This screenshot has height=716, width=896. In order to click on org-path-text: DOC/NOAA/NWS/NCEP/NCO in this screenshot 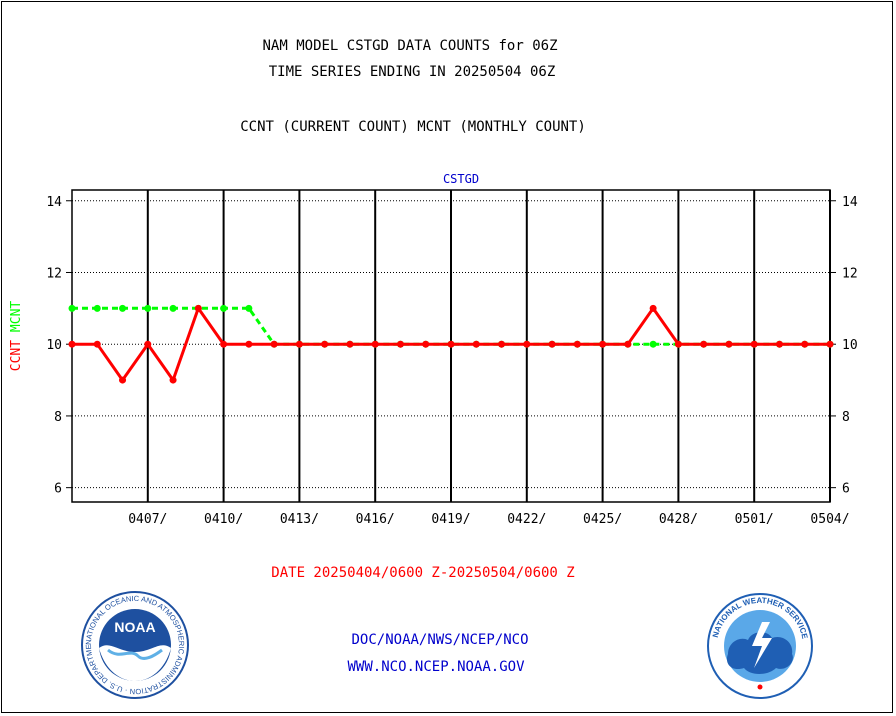, I will do `click(440, 640)`.